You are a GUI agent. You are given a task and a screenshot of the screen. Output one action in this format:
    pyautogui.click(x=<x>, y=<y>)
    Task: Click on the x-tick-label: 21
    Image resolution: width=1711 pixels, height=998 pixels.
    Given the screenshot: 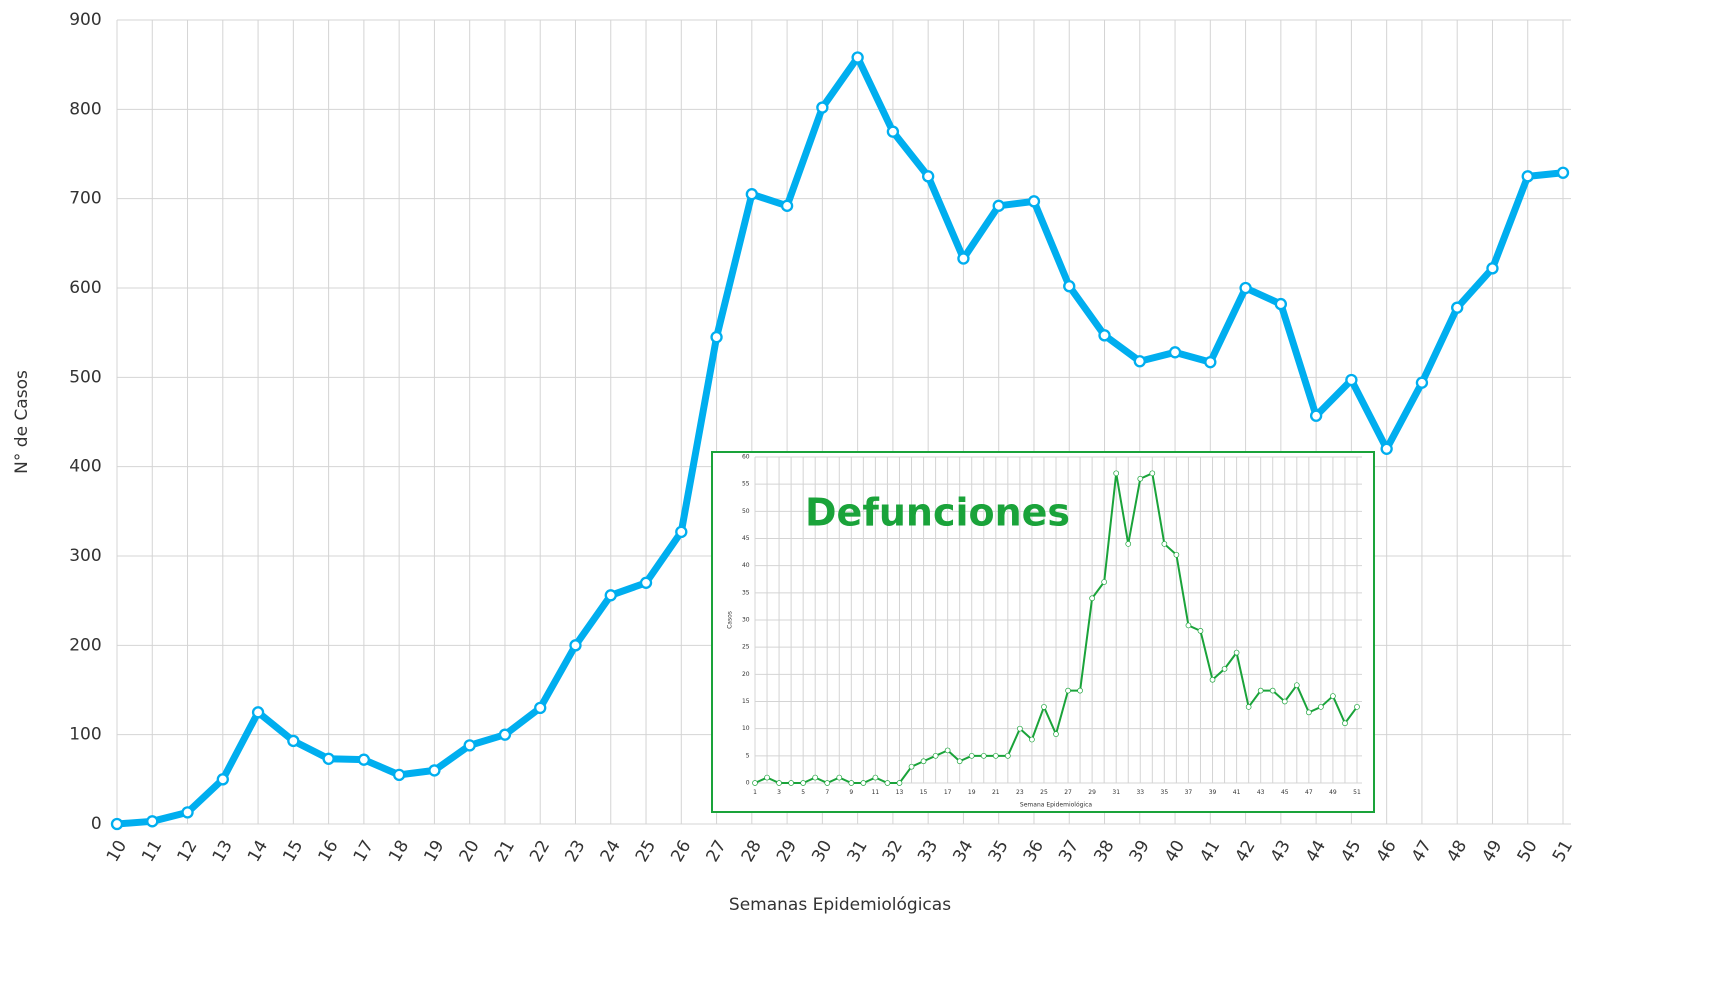 What is the action you would take?
    pyautogui.click(x=505, y=851)
    